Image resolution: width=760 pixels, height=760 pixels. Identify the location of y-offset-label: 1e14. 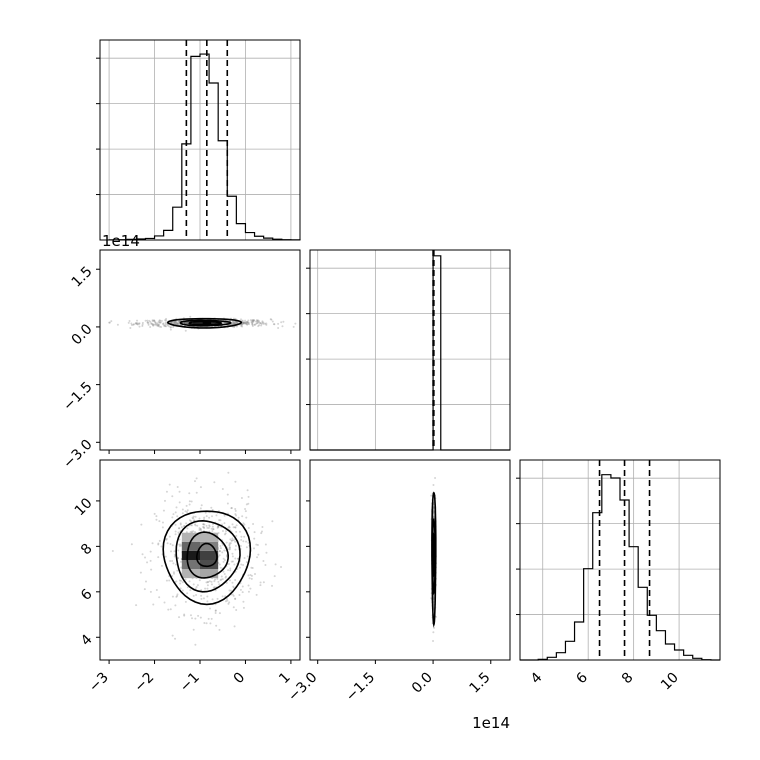
(121, 241).